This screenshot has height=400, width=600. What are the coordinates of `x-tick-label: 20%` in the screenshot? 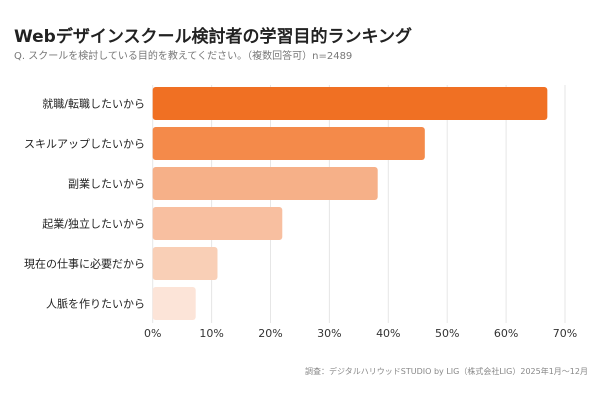 It's located at (270, 333).